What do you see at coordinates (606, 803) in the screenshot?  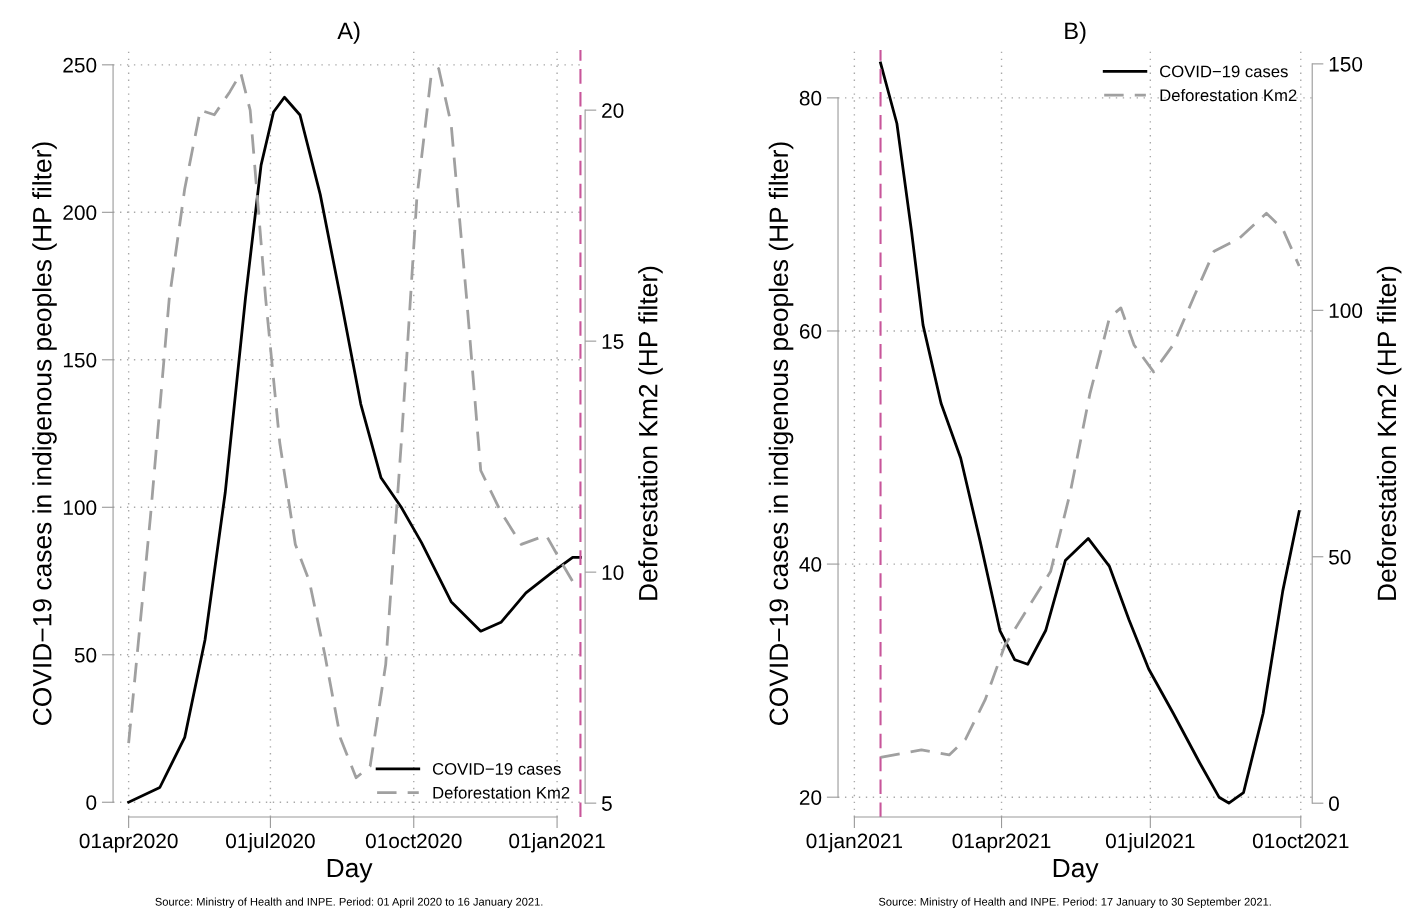 I see `y2-tick-label: 5` at bounding box center [606, 803].